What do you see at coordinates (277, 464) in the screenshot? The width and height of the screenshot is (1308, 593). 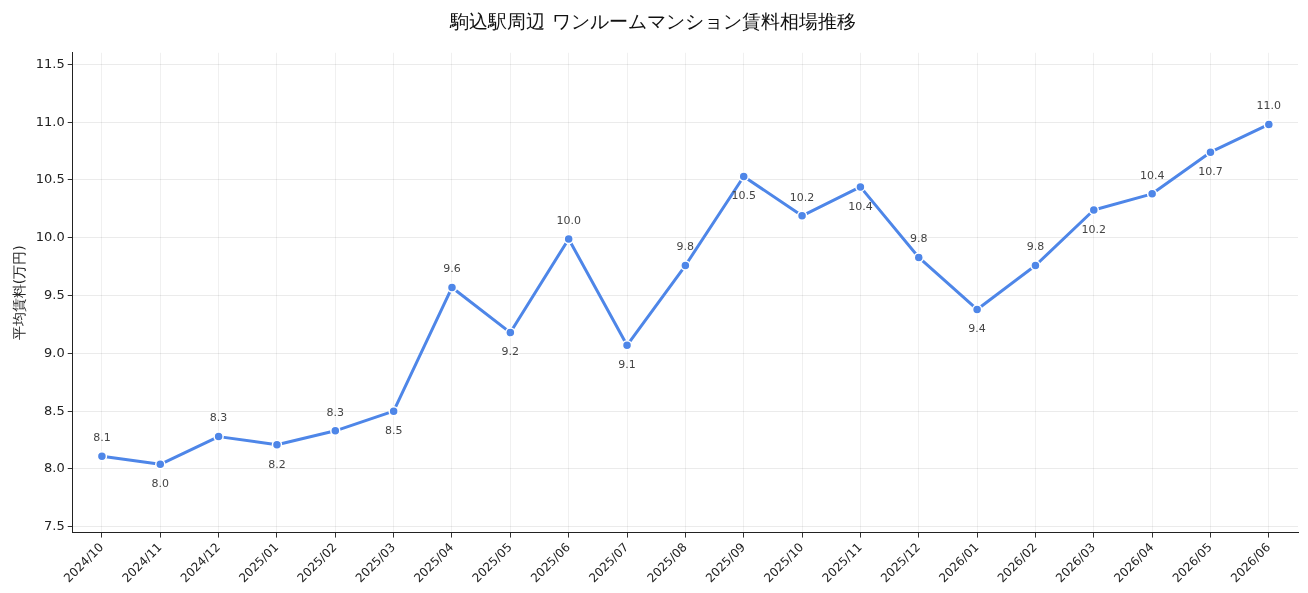 I see `data-label: 8.2` at bounding box center [277, 464].